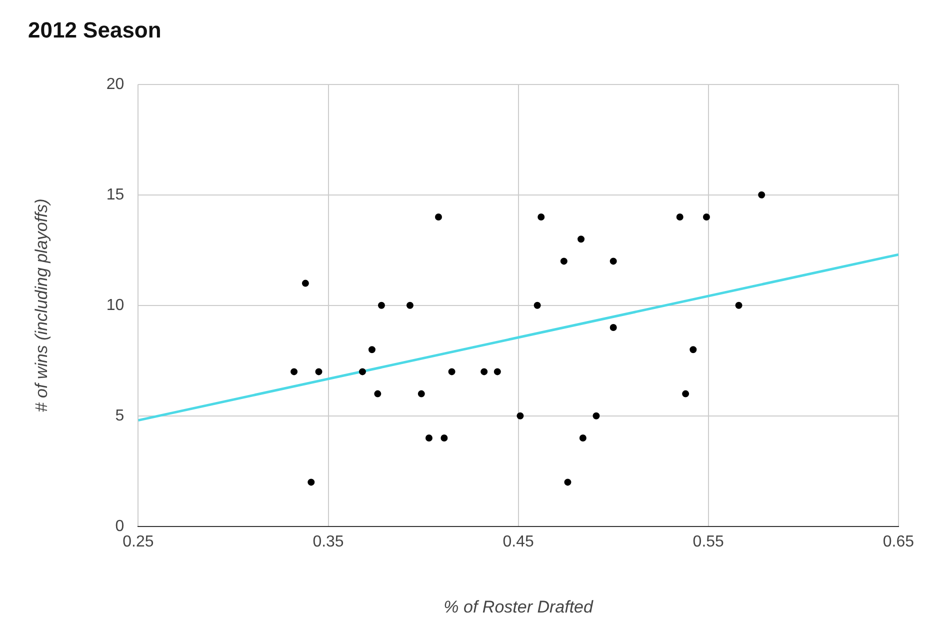 The image size is (928, 640). Describe the element at coordinates (519, 607) in the screenshot. I see `x-axis-title: % of Roster Drafted` at that location.